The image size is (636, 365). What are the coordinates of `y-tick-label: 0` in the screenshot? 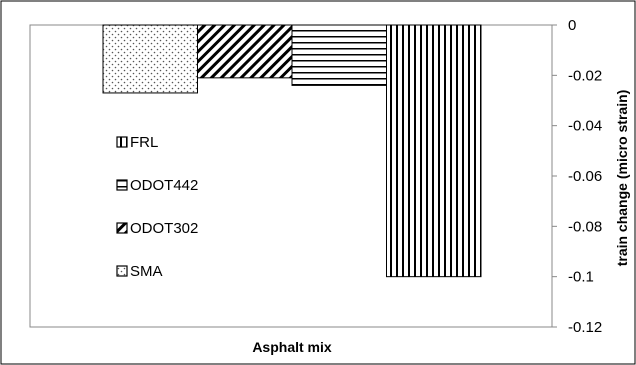 It's located at (572, 25).